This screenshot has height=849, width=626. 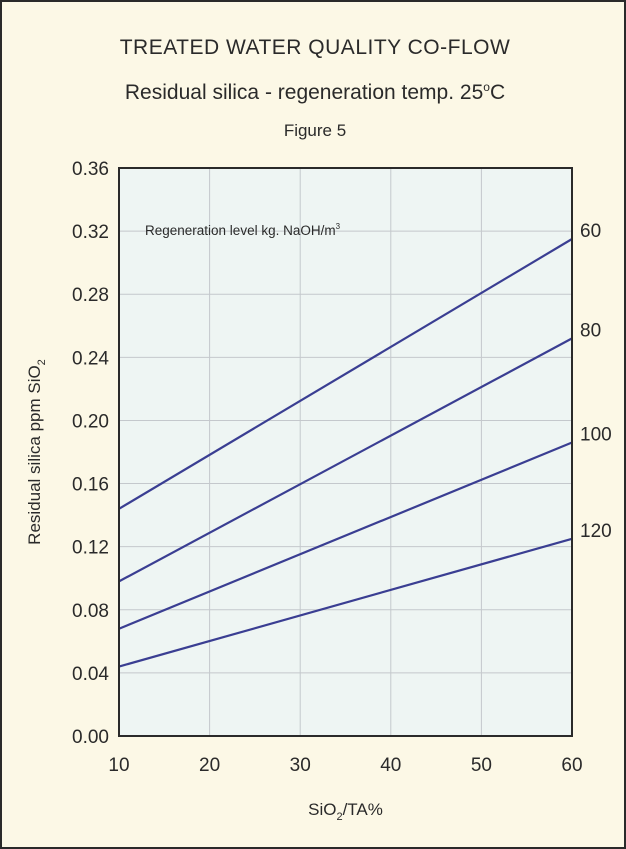 I want to click on y-tick-label: 0.12, so click(x=90, y=548).